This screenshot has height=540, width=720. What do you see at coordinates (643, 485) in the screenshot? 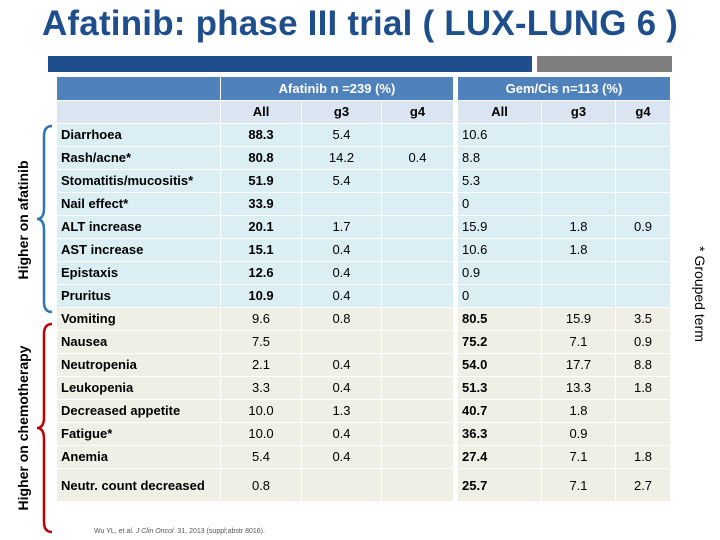
I see `cell-gemcis-g4: 2.7` at bounding box center [643, 485].